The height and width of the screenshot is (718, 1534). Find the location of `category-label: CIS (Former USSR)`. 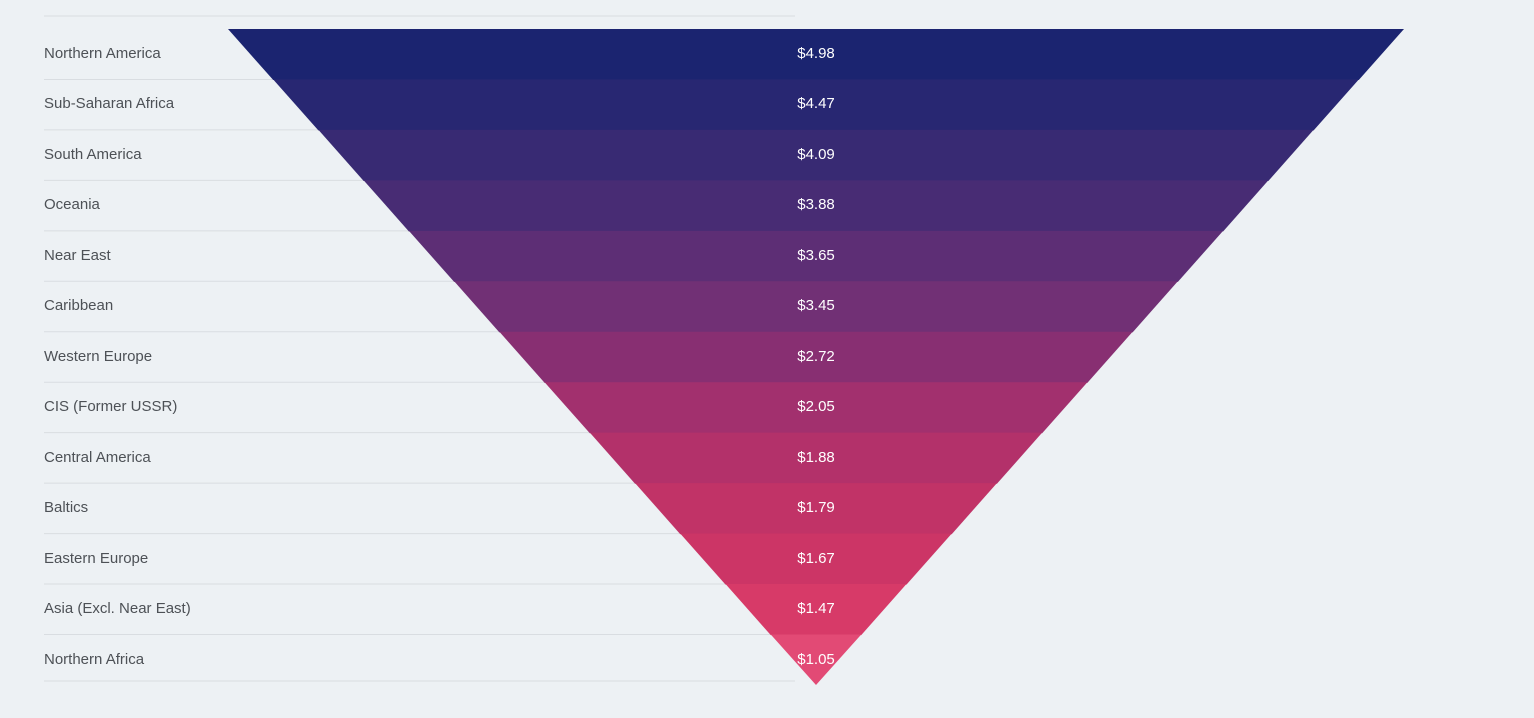

category-label: CIS (Former USSR) is located at coordinates (111, 407).